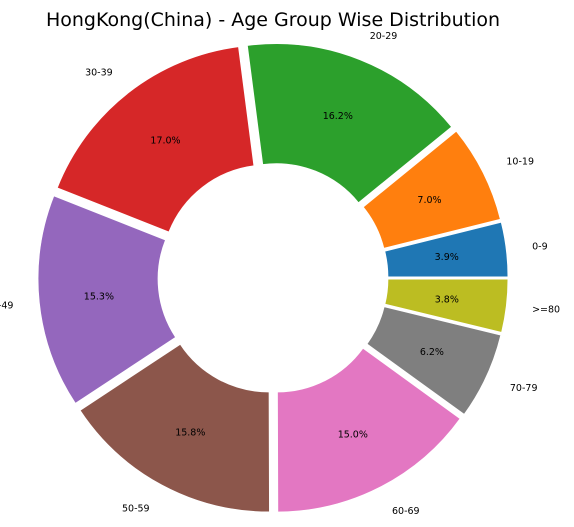 This screenshot has height=527, width=574. What do you see at coordinates (447, 257) in the screenshot?
I see `percent-label-0-9: 3.9%` at bounding box center [447, 257].